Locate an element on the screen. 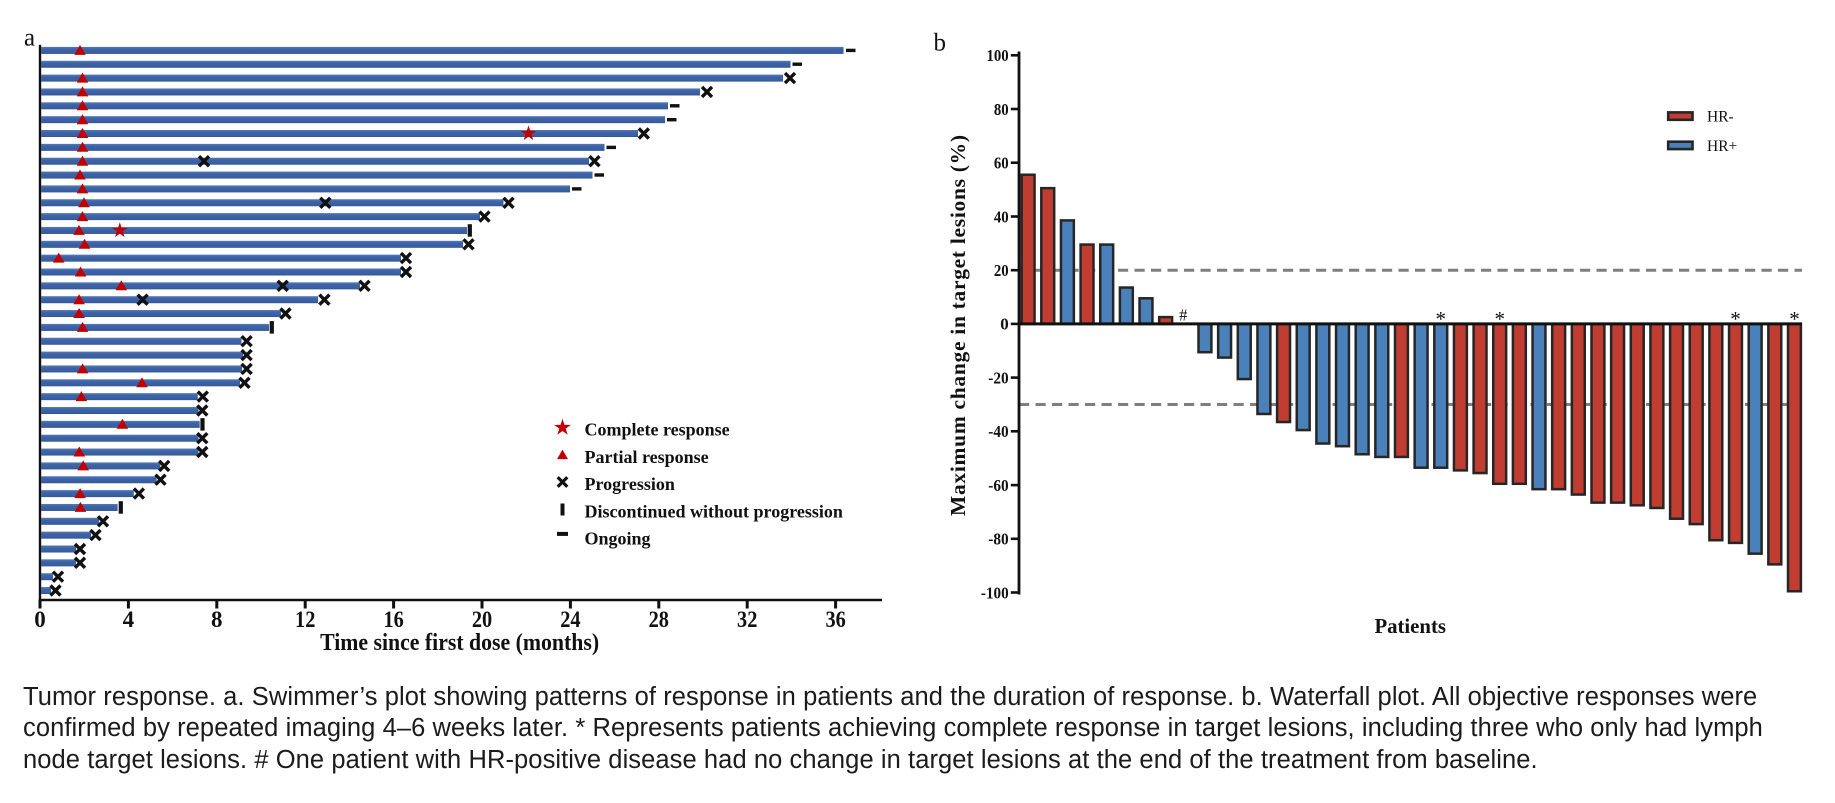 This screenshot has width=1835, height=803. svg-text: -80 is located at coordinates (998, 539).